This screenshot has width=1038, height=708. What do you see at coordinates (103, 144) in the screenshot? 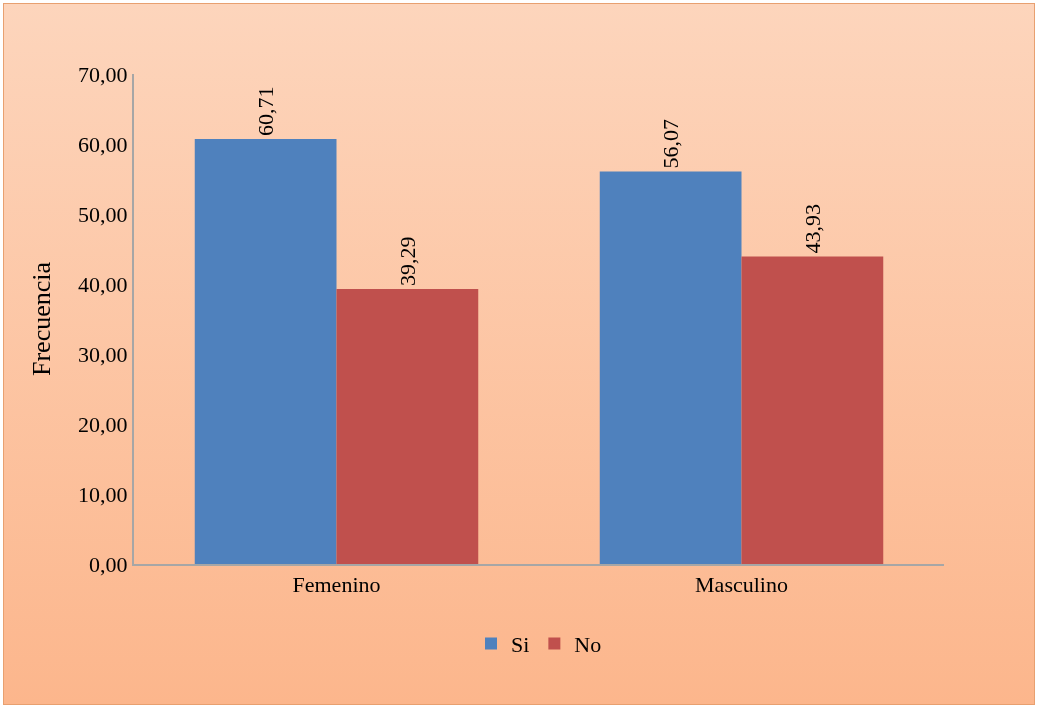
I see `y-tick-label: 60,00` at bounding box center [103, 144].